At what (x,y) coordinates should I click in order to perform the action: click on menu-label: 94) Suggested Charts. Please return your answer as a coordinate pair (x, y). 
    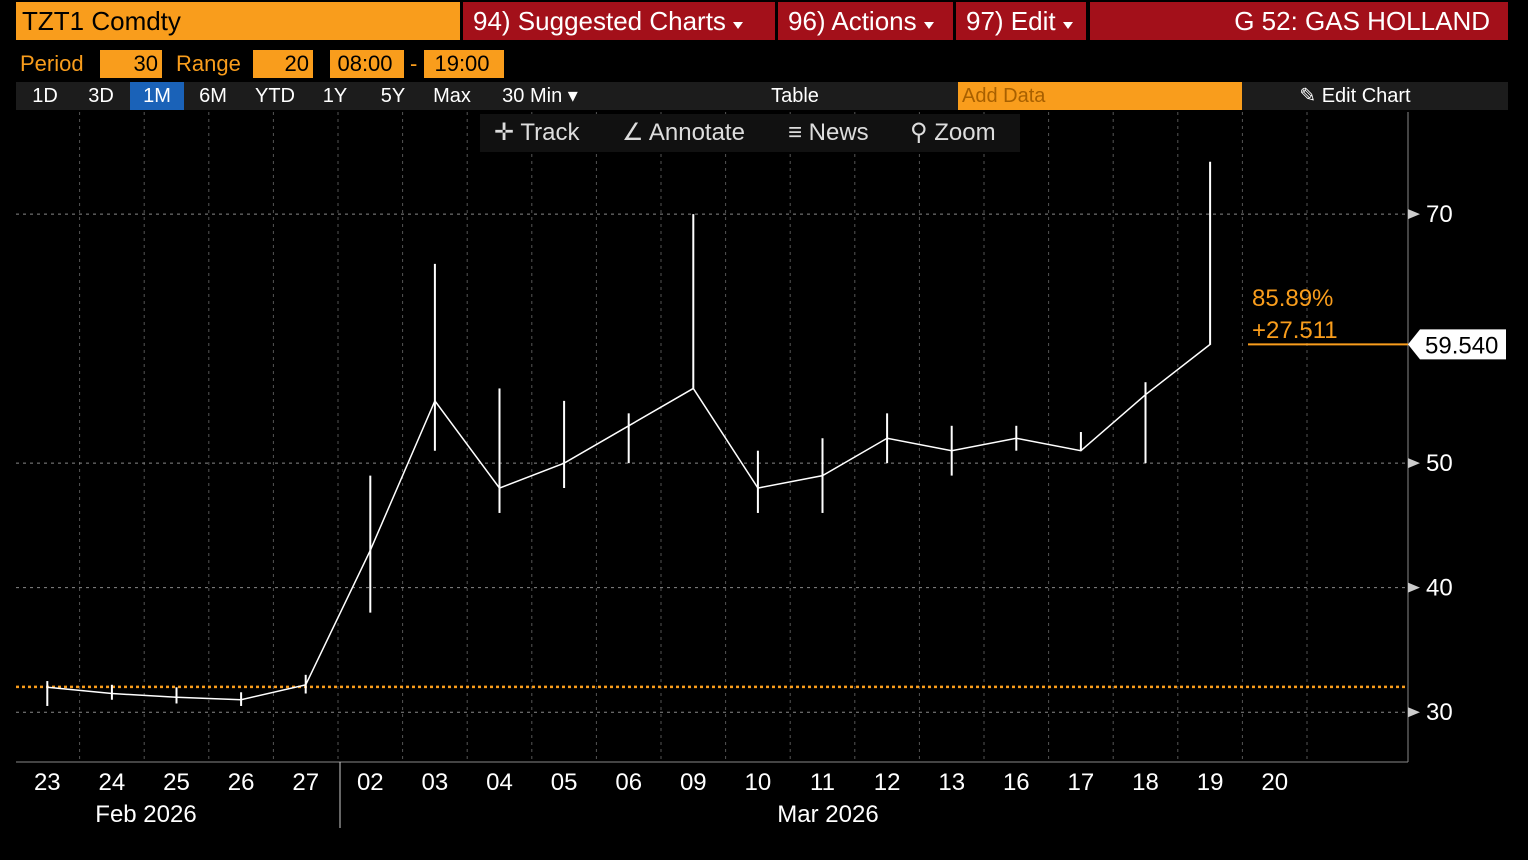
    Looking at the image, I should click on (599, 21).